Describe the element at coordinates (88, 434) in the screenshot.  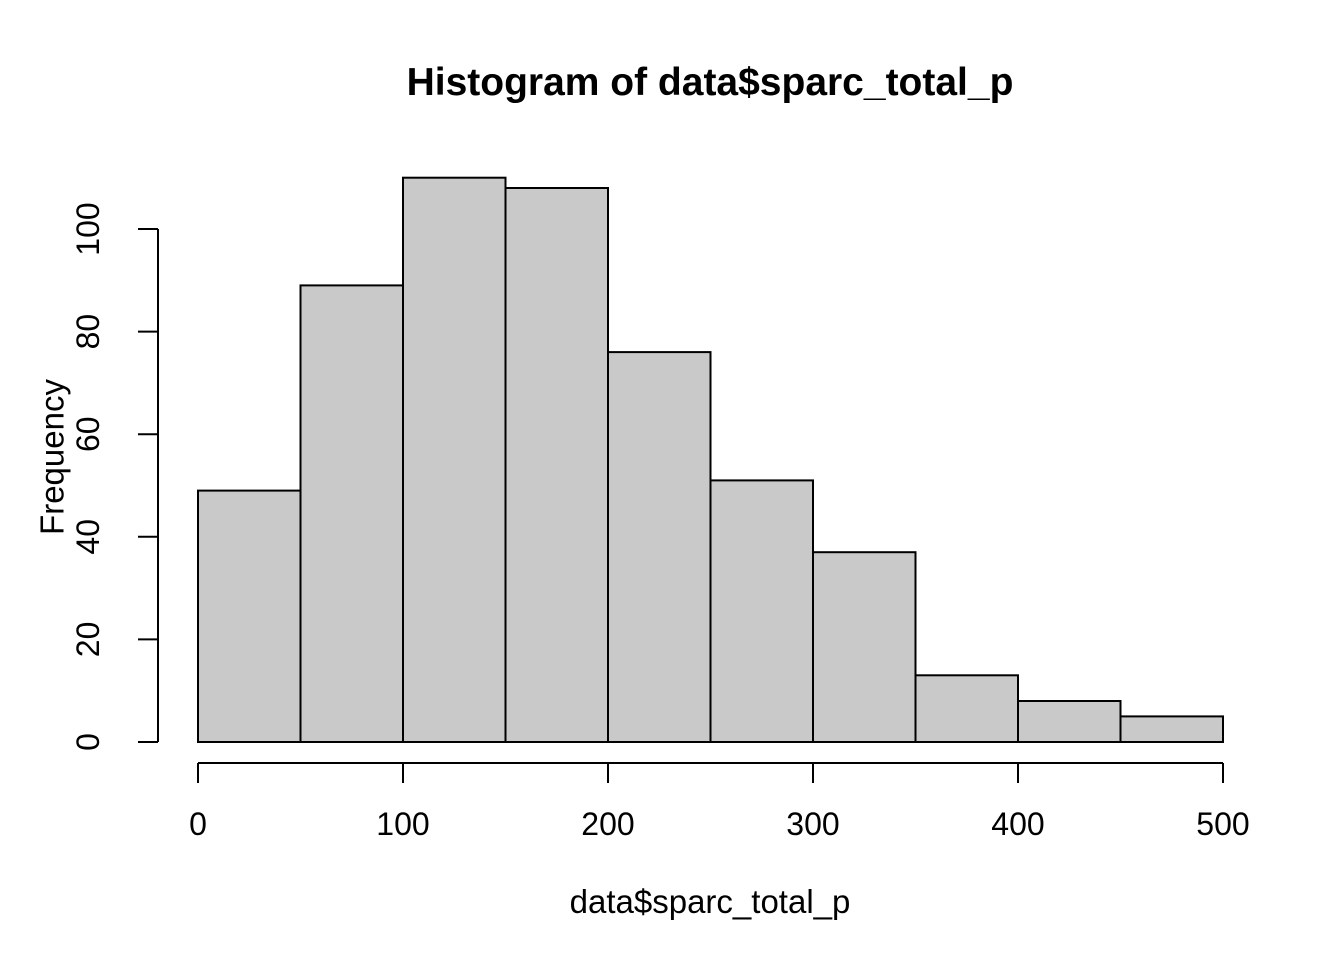
I see `y-tick-label: 60` at that location.